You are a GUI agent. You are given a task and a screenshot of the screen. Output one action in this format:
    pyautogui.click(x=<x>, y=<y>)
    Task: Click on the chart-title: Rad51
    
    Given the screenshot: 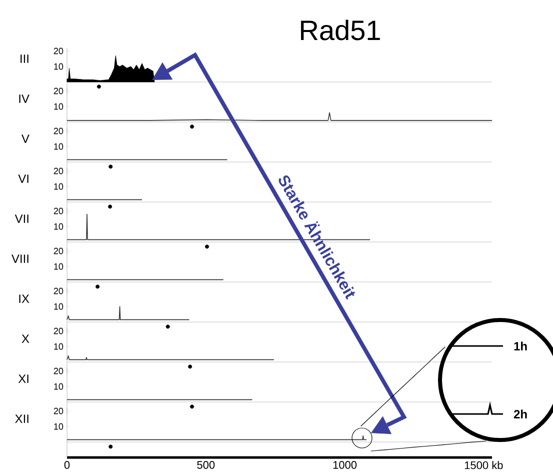 What is the action you would take?
    pyautogui.click(x=340, y=30)
    